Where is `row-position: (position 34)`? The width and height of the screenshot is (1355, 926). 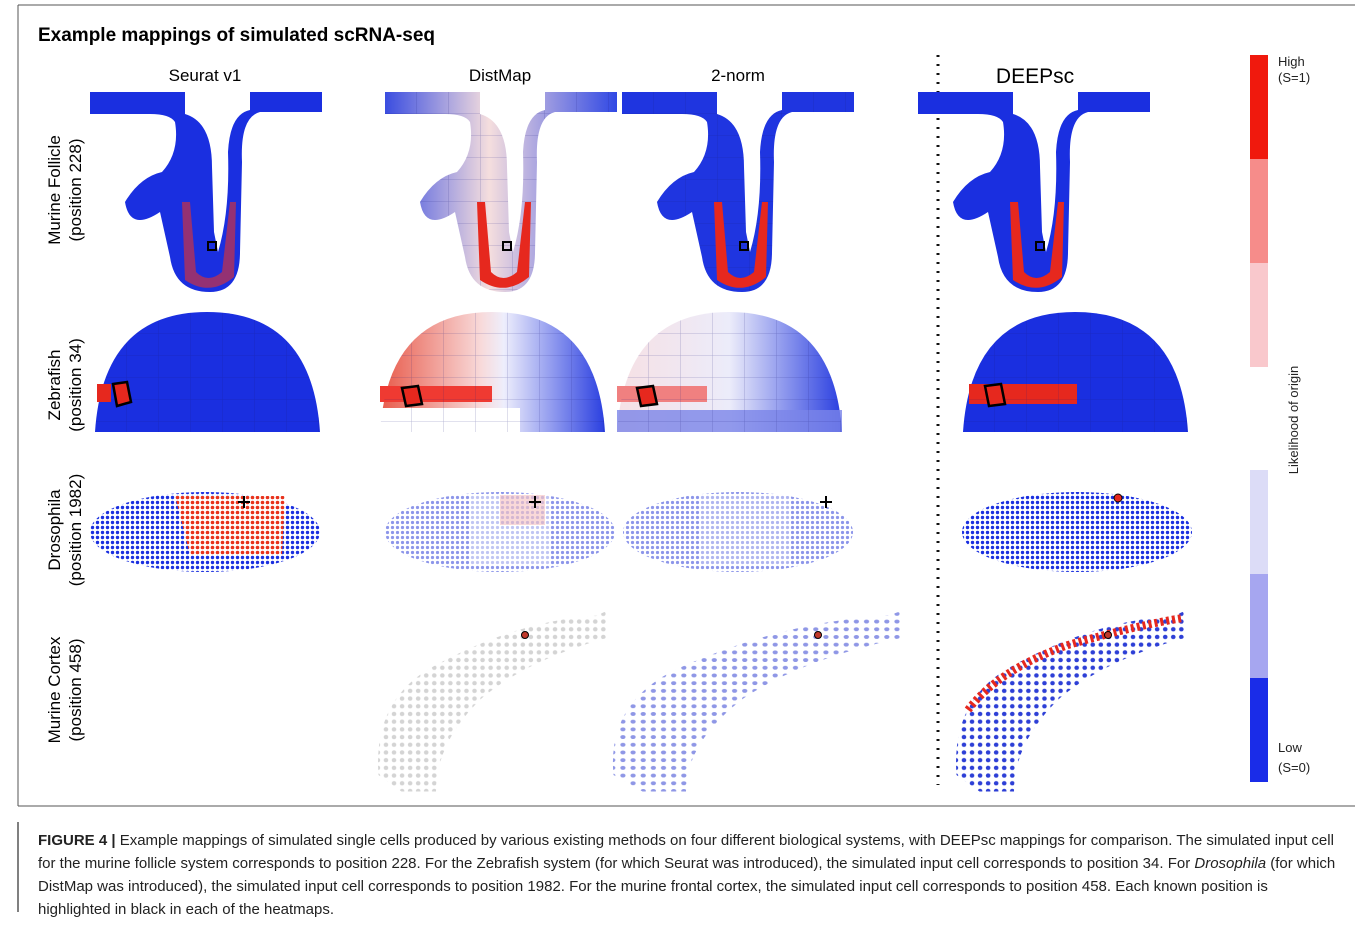
row-position: (position 34) is located at coordinates (75, 385).